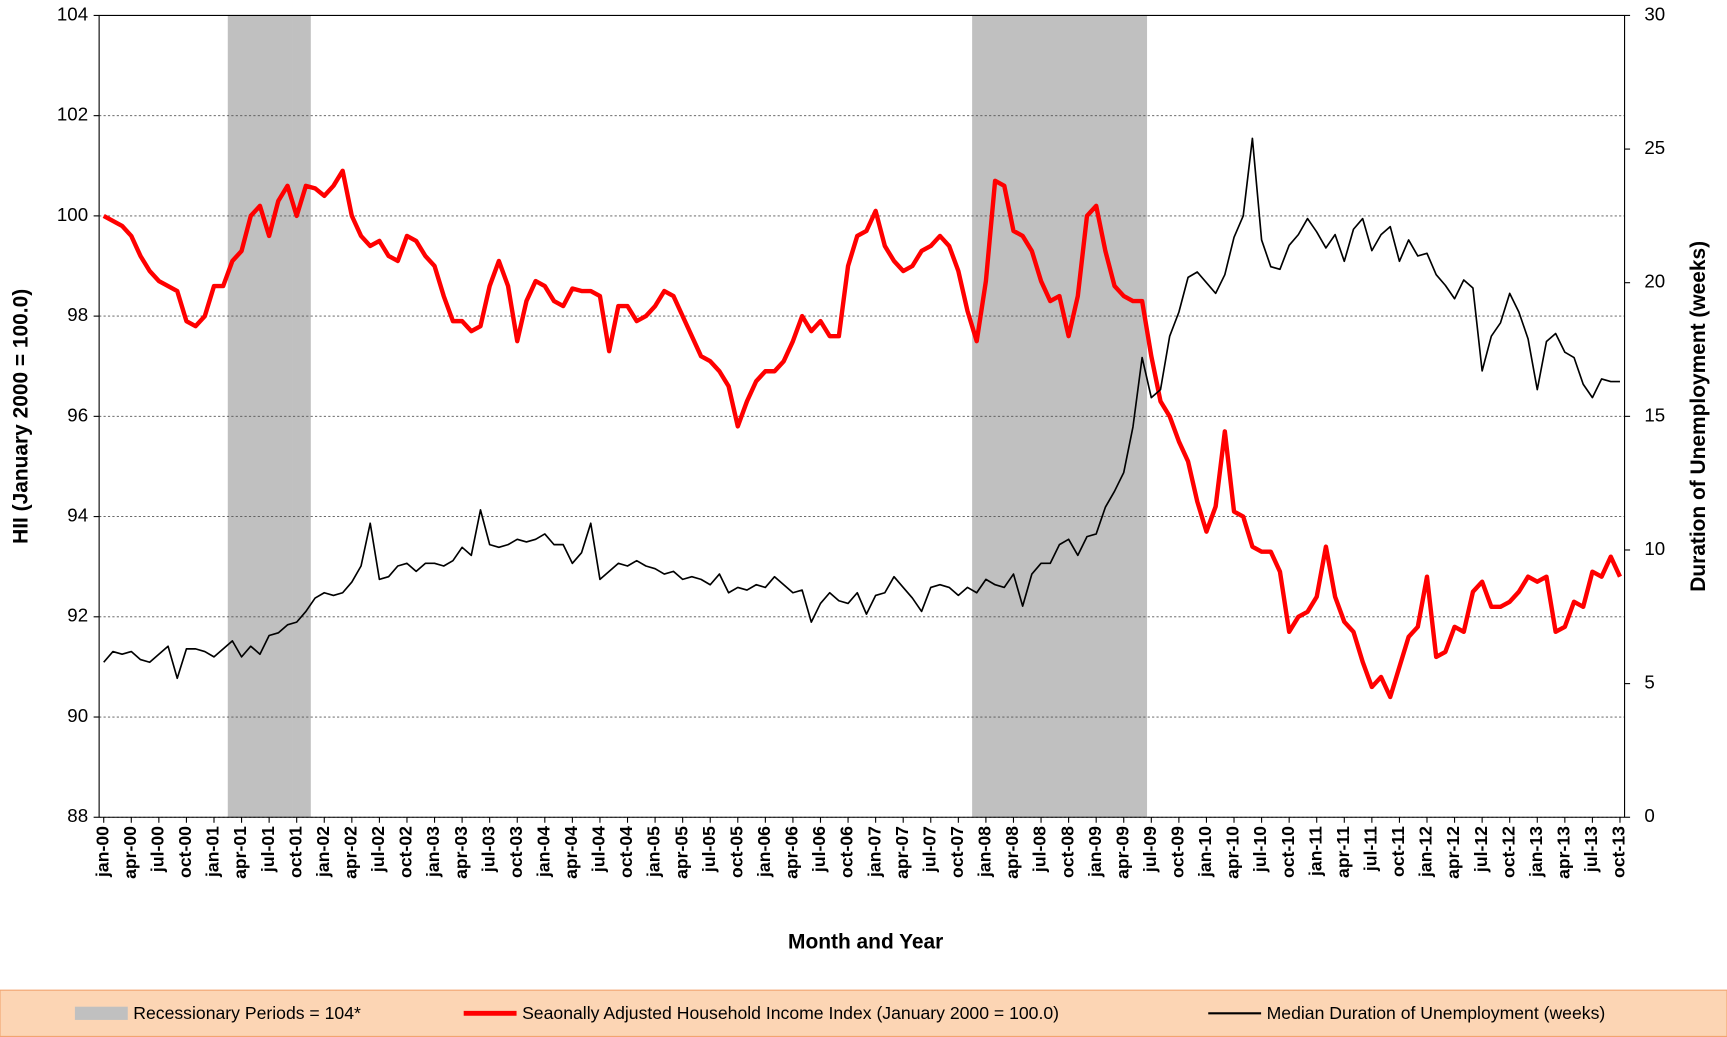 Image resolution: width=1727 pixels, height=1037 pixels. What do you see at coordinates (433, 852) in the screenshot?
I see `x-tick-label: jan-03` at bounding box center [433, 852].